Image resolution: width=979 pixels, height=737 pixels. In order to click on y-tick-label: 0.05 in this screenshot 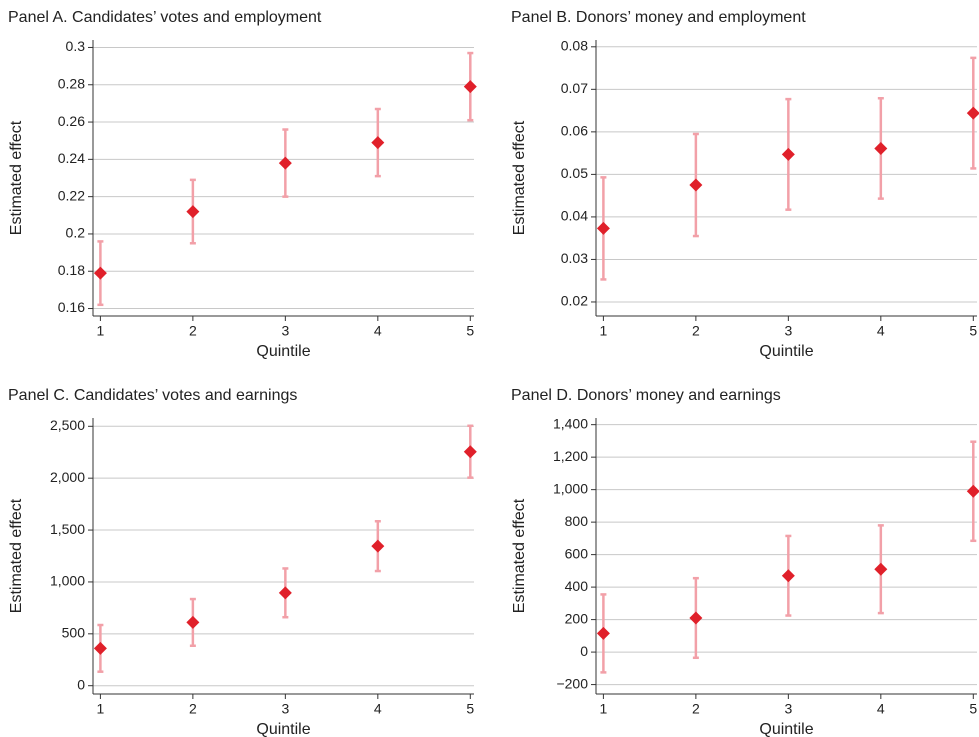, I will do `click(574, 173)`.